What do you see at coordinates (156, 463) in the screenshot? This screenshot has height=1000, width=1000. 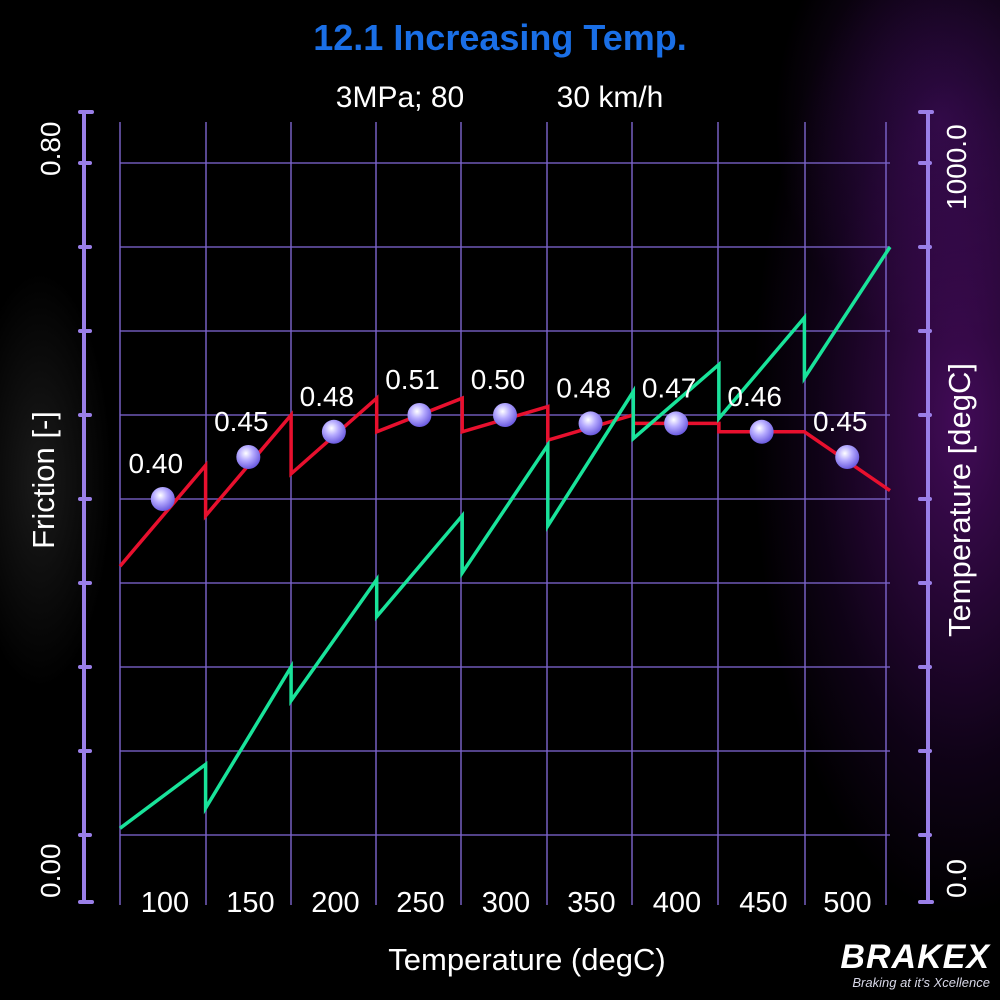 I see `friction-data-label: 0.40` at bounding box center [156, 463].